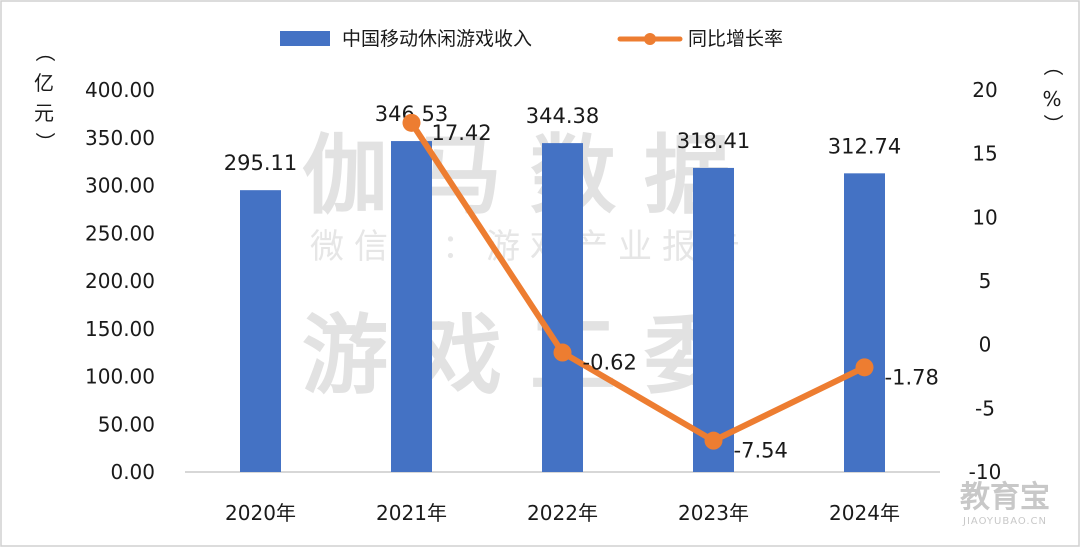 The image size is (1080, 547). I want to click on y-right-tick-label-2: 0, so click(985, 345).